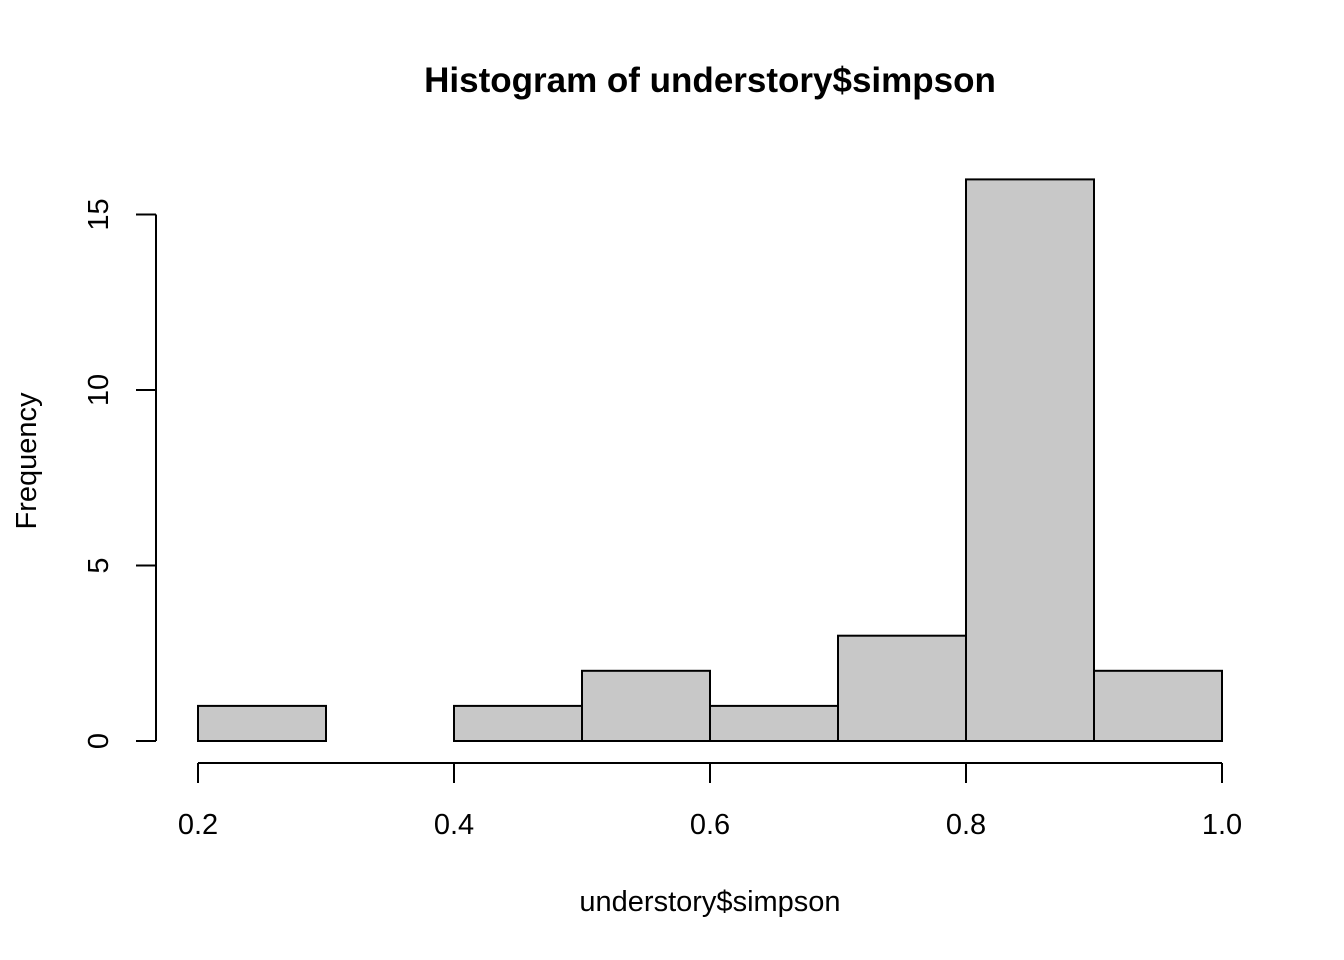 The width and height of the screenshot is (1344, 960). What do you see at coordinates (99, 390) in the screenshot?
I see `y-tick-label-2: 10` at bounding box center [99, 390].